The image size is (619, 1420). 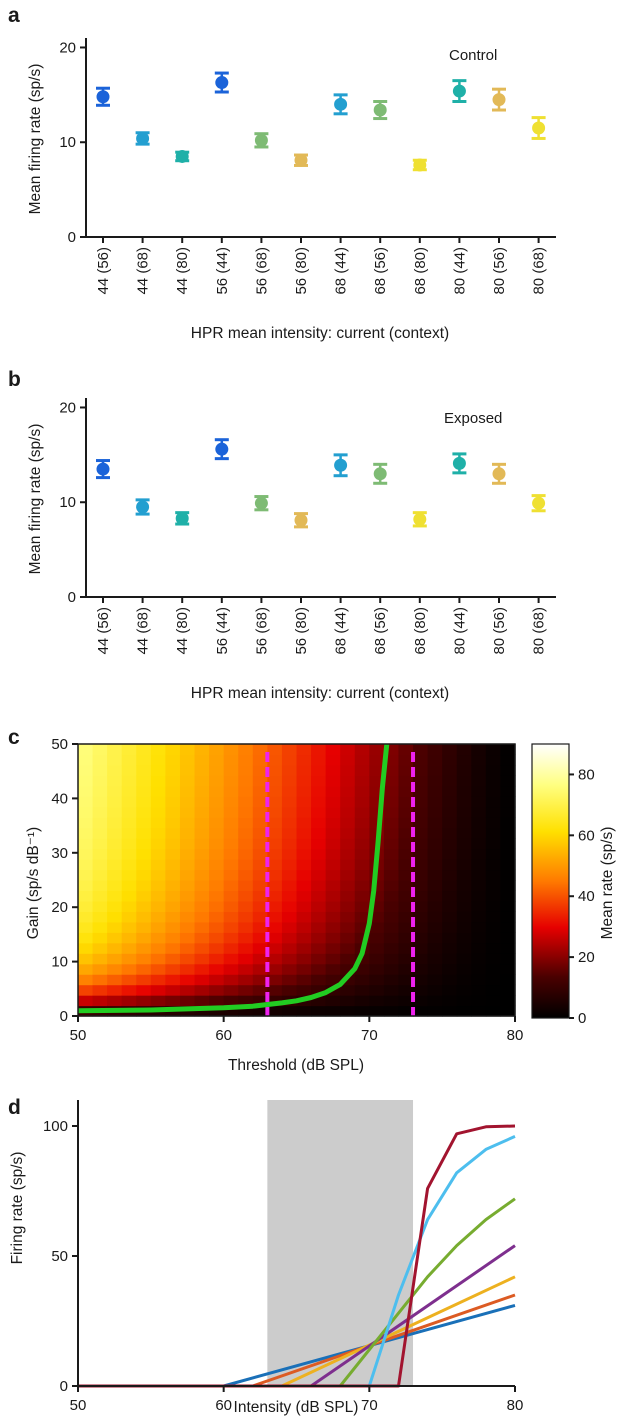 What do you see at coordinates (515, 1405) in the screenshot?
I see `panel-d-x-tick-label: 80` at bounding box center [515, 1405].